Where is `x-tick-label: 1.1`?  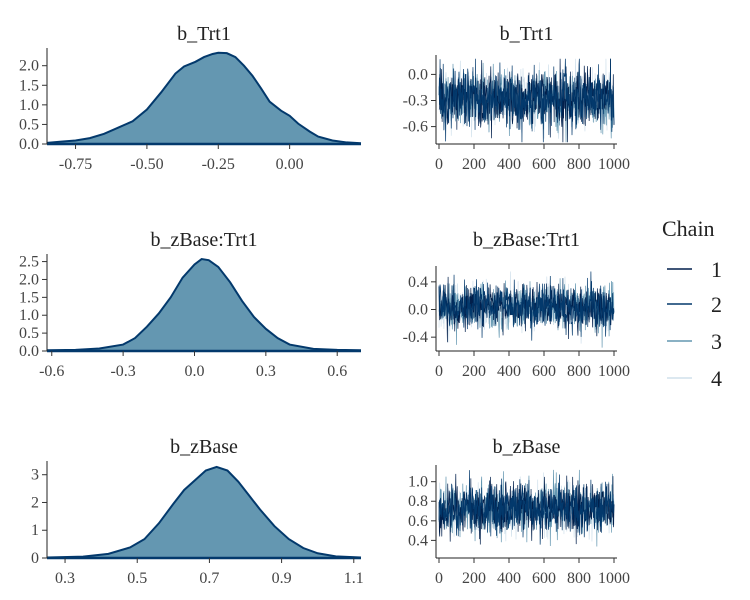
x-tick-label: 1.1 is located at coordinates (354, 578).